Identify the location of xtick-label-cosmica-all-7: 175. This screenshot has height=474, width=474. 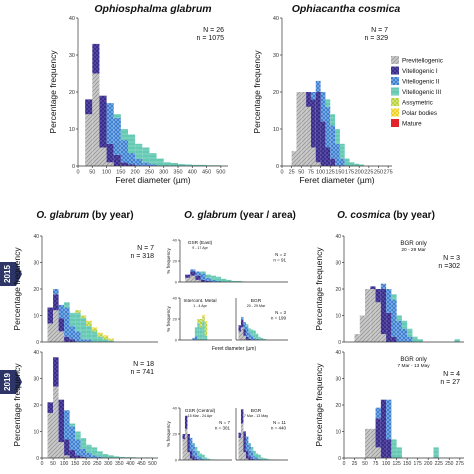
(349, 173).